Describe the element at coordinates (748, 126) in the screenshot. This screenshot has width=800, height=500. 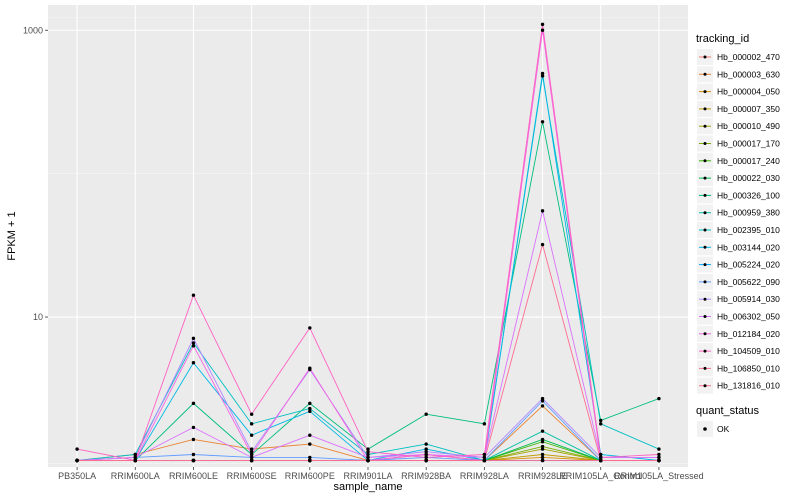
I see `legend-label-hb-000010-490: Hb_000010_490` at that location.